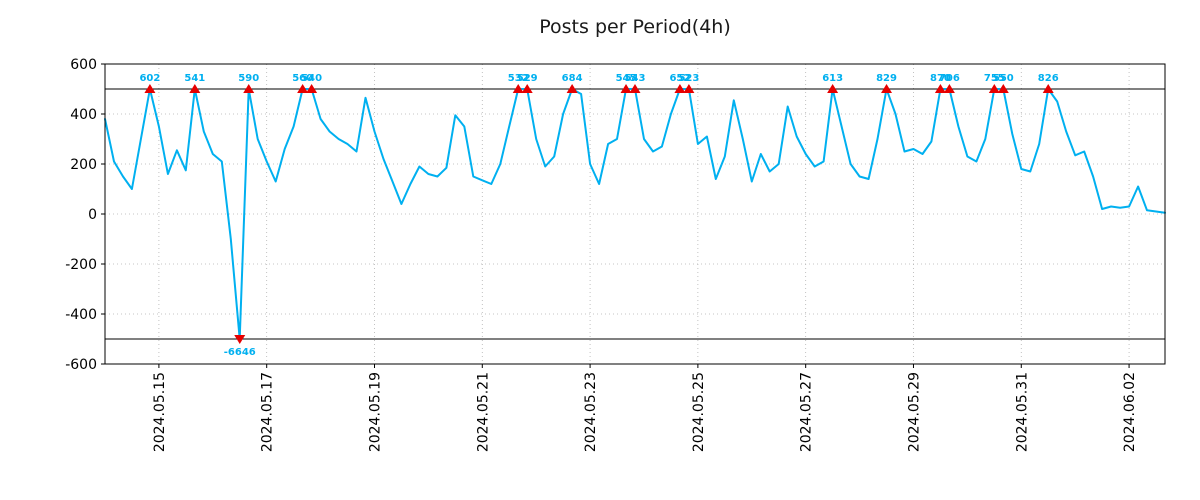  Describe the element at coordinates (81, 265) in the screenshot. I see `y-tick-label: -200` at that location.